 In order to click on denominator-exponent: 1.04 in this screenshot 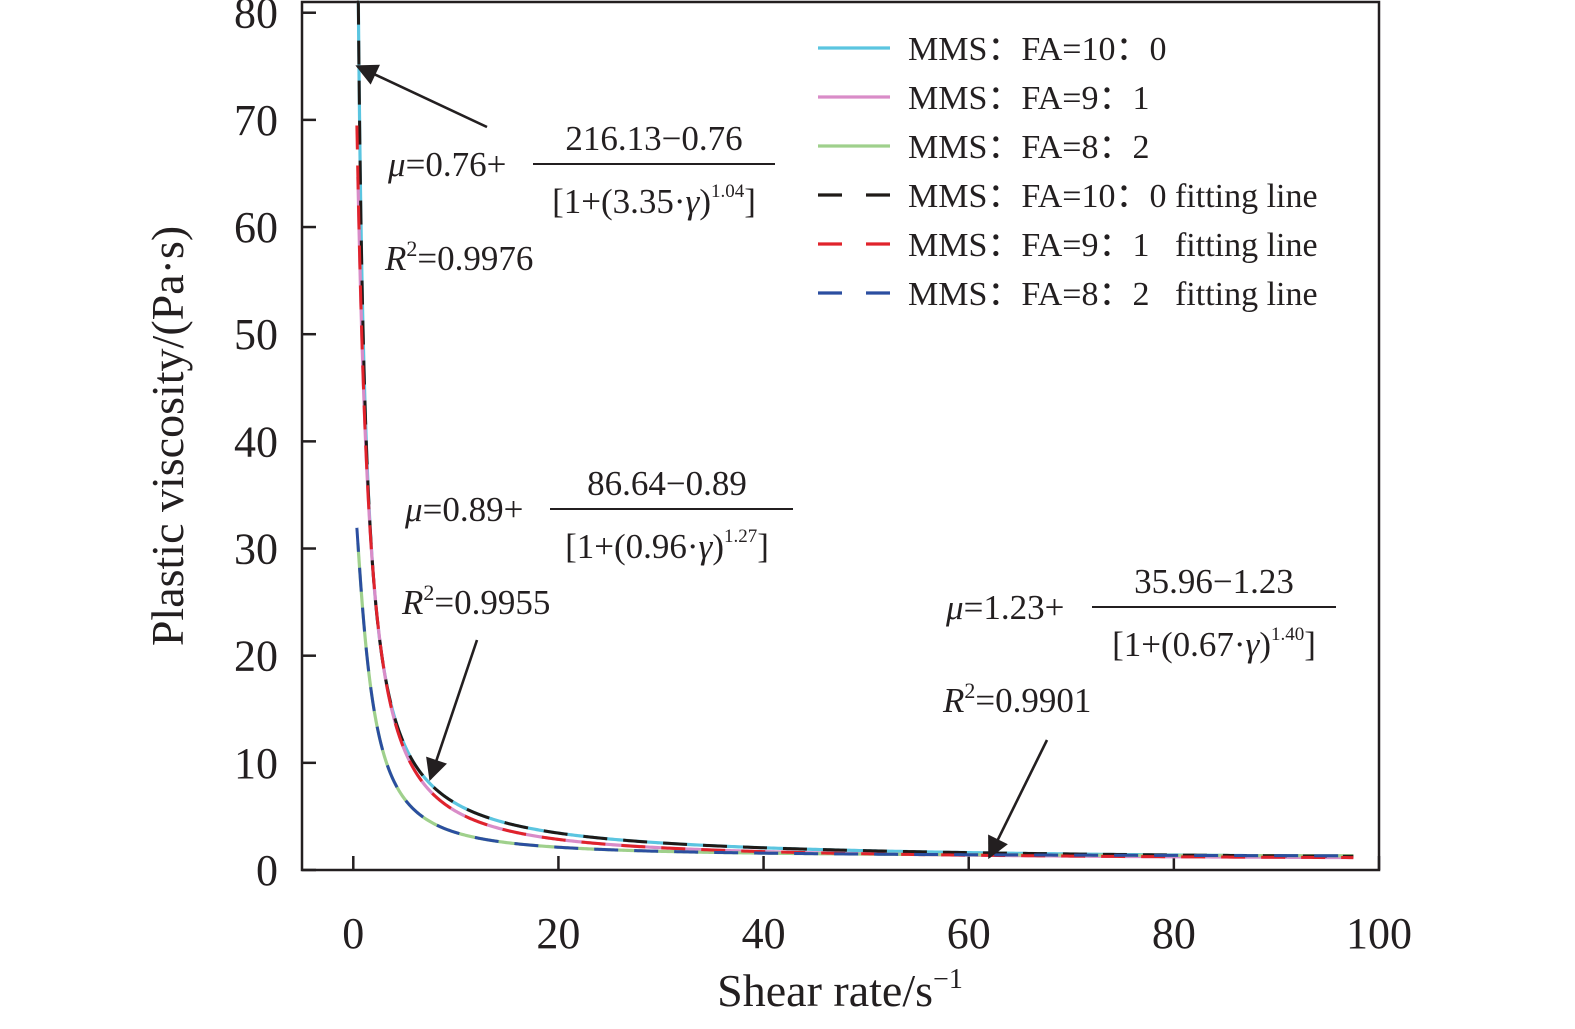, I will do `click(728, 191)`.